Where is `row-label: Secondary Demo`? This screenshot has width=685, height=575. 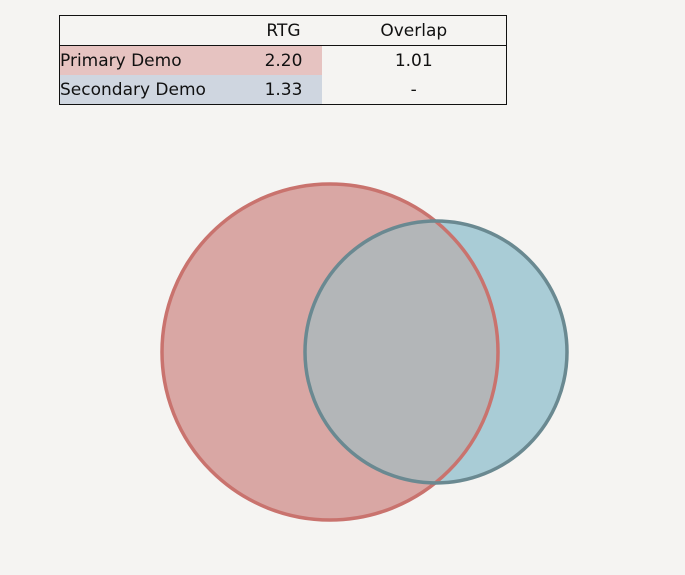
row-label: Secondary Demo is located at coordinates (152, 90).